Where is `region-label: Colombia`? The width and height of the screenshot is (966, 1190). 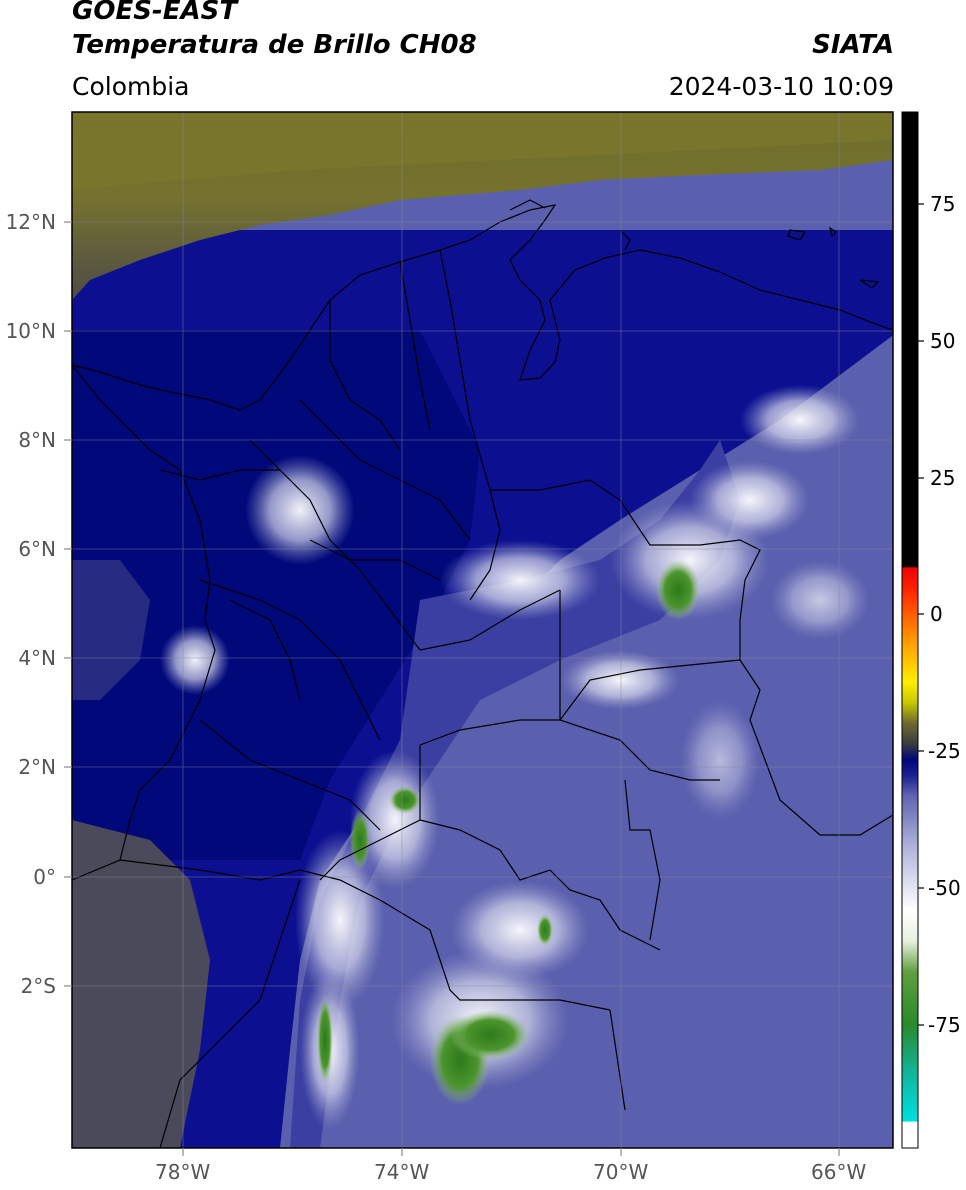
region-label: Colombia is located at coordinates (131, 86).